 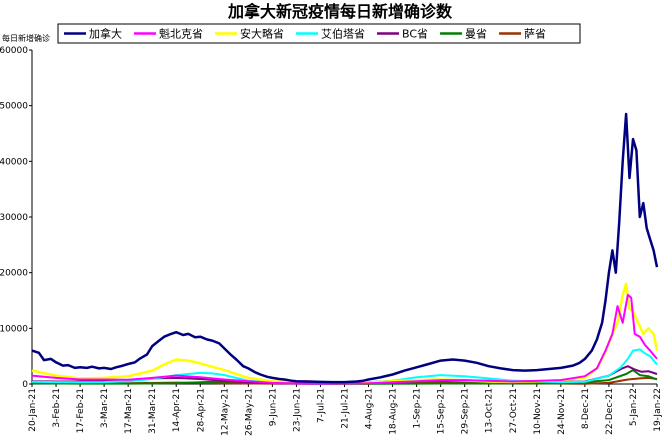 I want to click on x-tick-label: 29-Sep-21, so click(x=466, y=411).